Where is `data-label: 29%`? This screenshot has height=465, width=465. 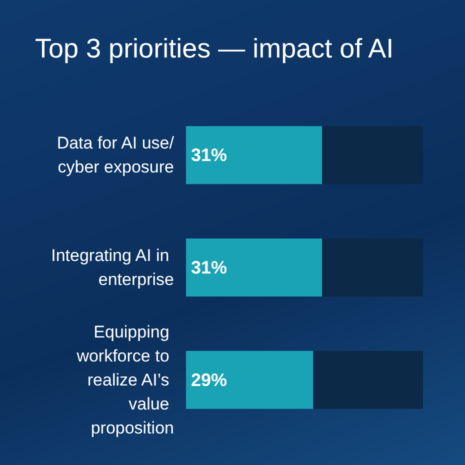 data-label: 29% is located at coordinates (209, 380).